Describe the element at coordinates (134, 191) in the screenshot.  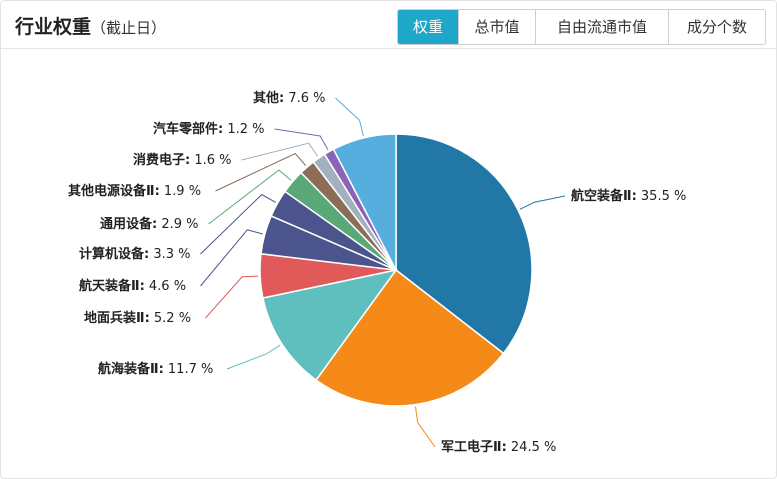
I see `slice-label: 其他电源设备Ⅱ: 1.9 %` at that location.